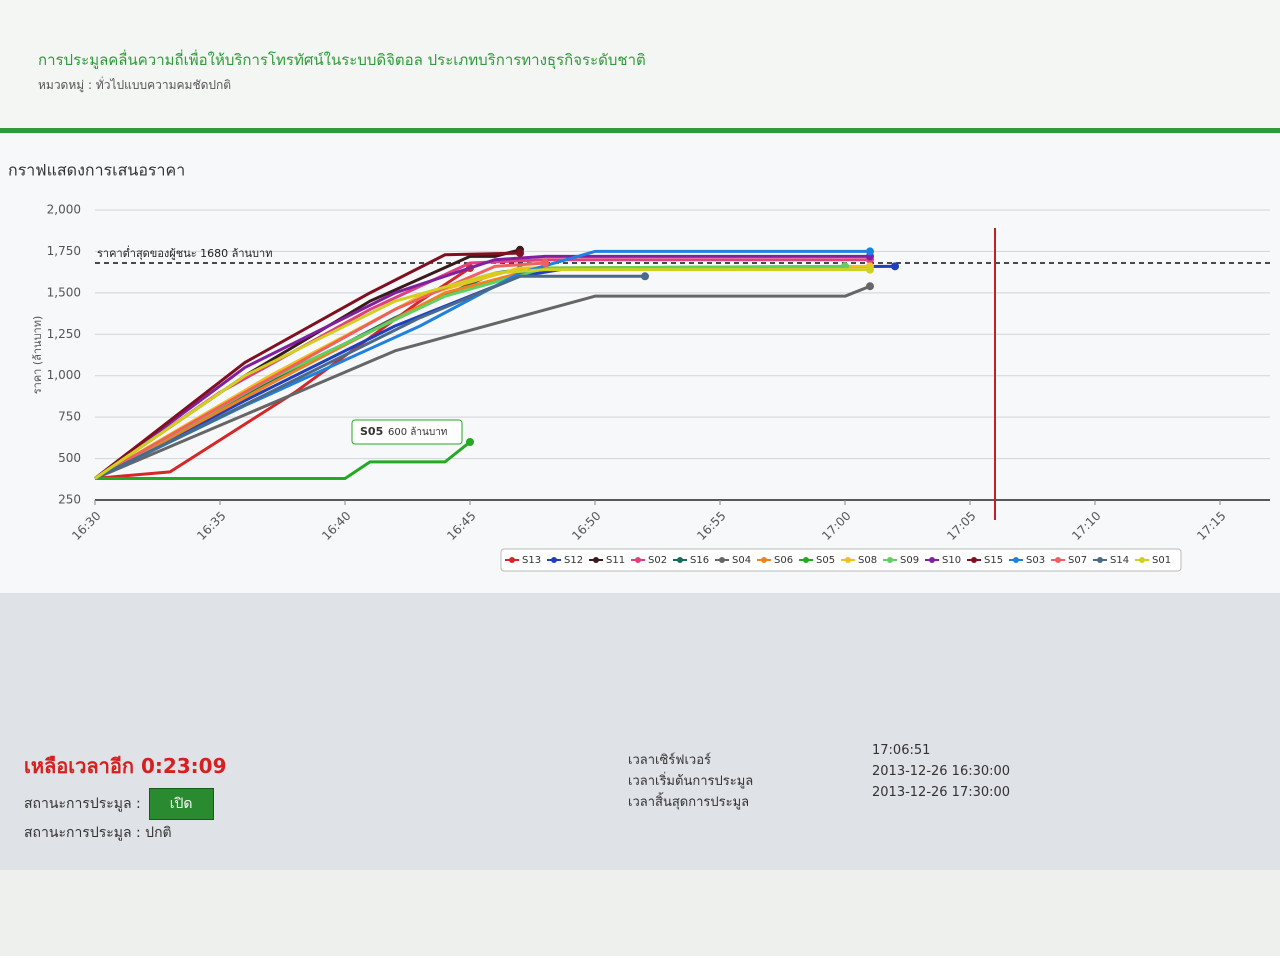  What do you see at coordinates (825, 560) in the screenshot?
I see `legend-label: S05` at bounding box center [825, 560].